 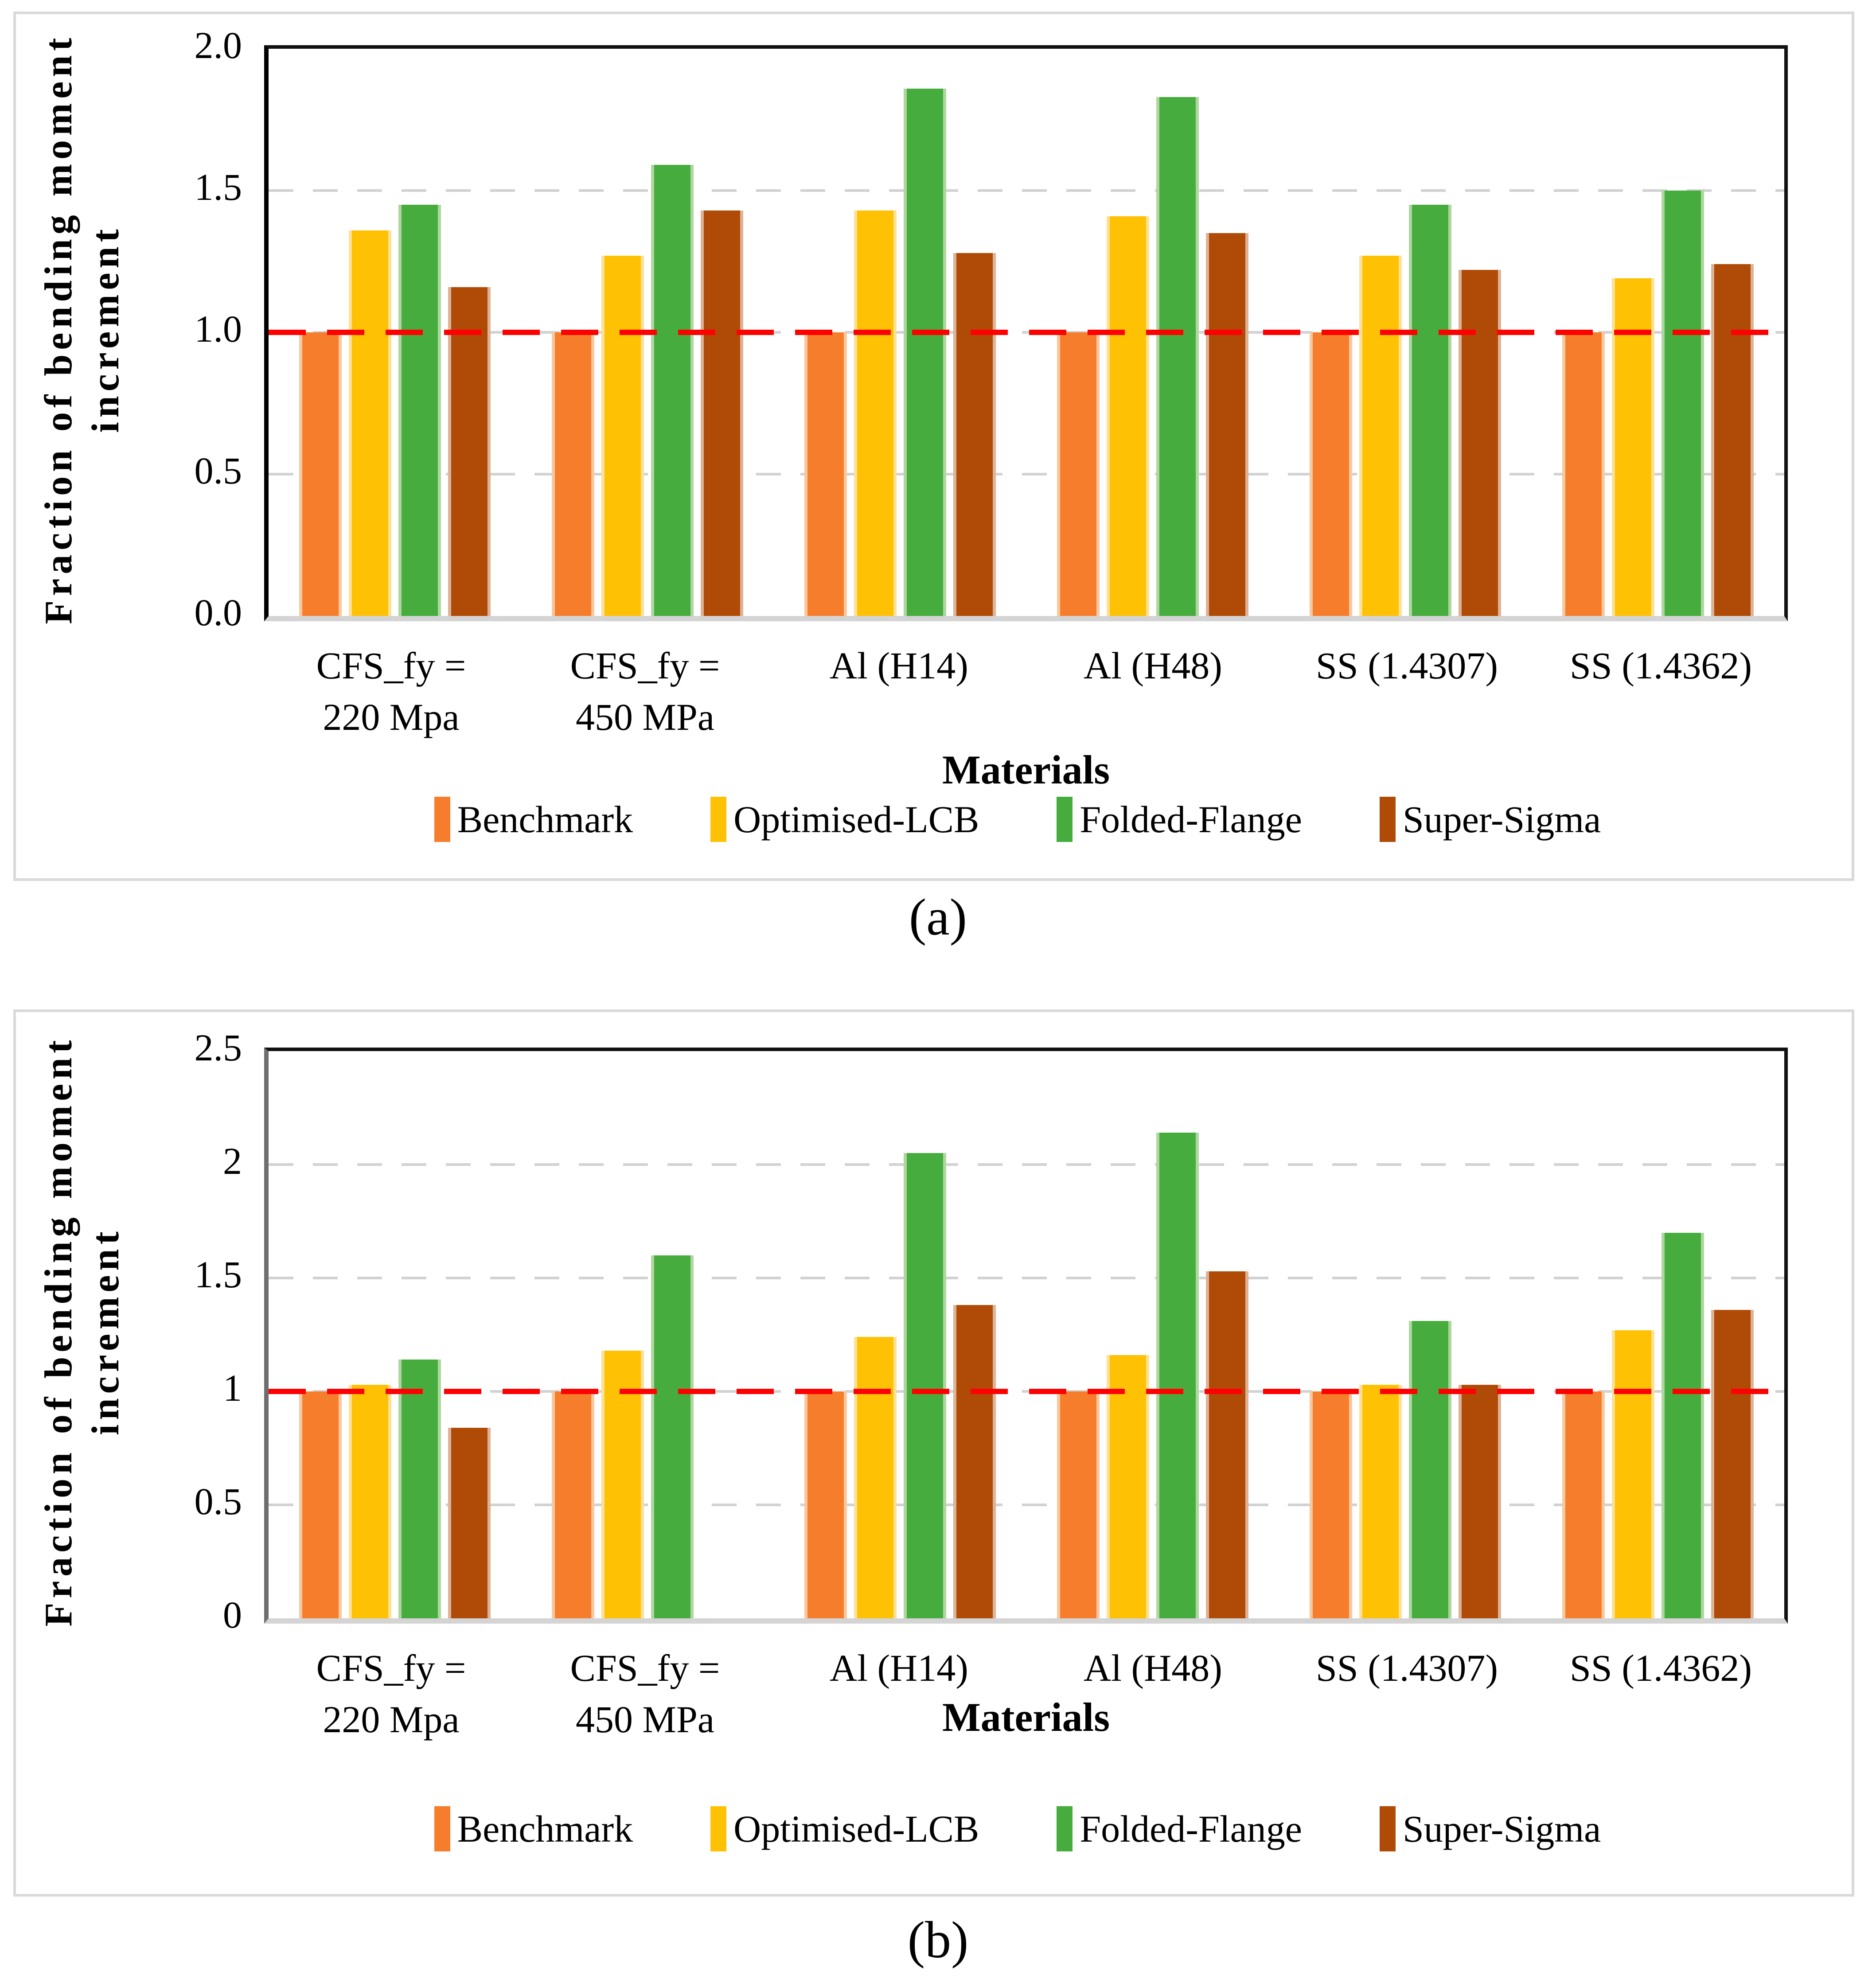 What do you see at coordinates (1732, 1464) in the screenshot?
I see `bar-Super-Sigma-SS (1.4362)` at bounding box center [1732, 1464].